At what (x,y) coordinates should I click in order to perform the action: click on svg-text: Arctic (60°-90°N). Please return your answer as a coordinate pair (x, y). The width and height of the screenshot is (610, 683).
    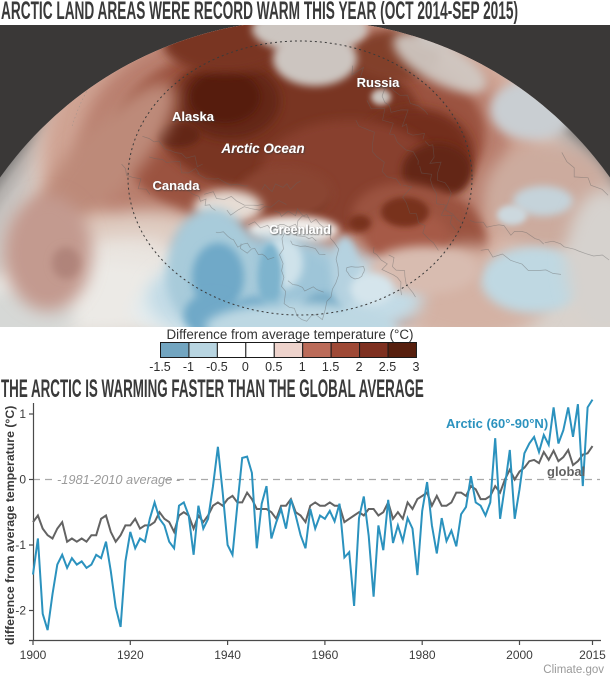
    Looking at the image, I should click on (497, 423).